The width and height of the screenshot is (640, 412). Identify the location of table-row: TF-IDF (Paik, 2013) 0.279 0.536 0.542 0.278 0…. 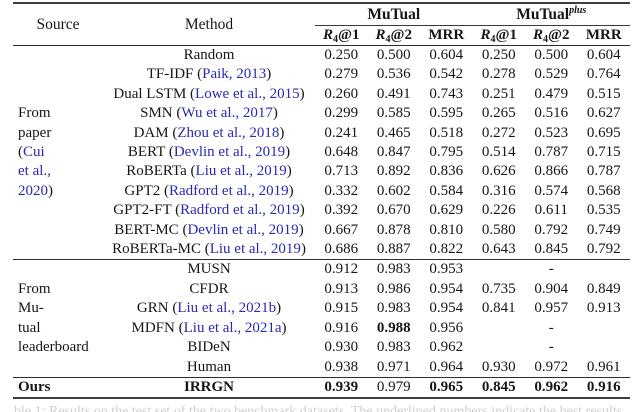
(321, 74).